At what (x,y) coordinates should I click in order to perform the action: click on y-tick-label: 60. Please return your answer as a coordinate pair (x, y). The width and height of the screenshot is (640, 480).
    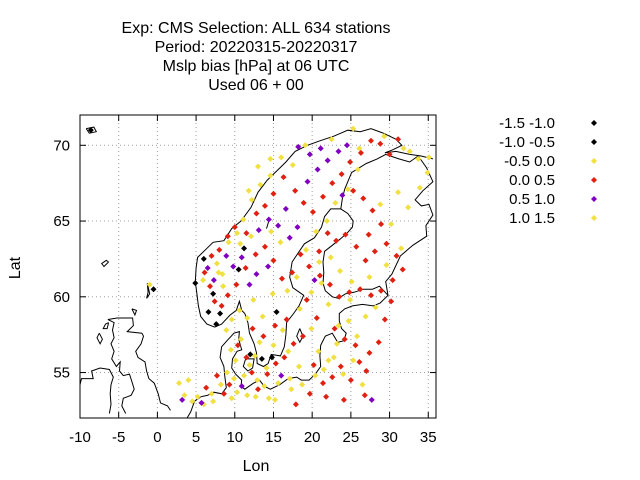
    Looking at the image, I should click on (61, 297).